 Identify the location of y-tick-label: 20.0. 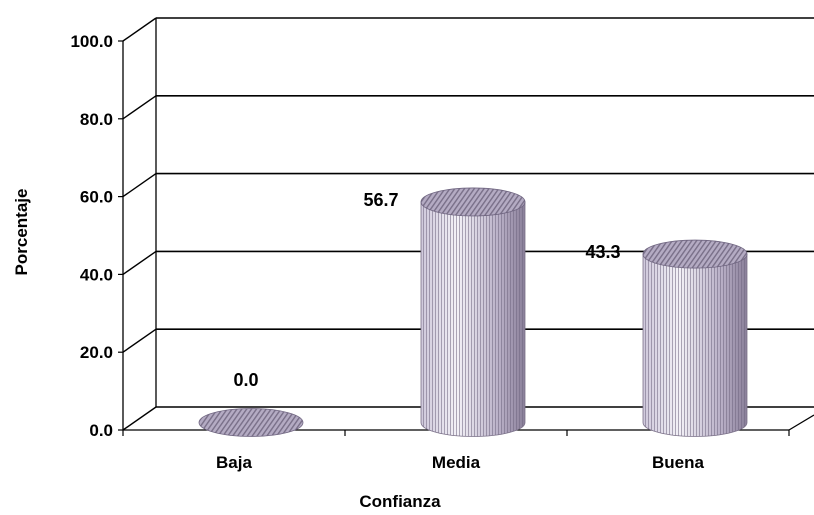
(96, 352).